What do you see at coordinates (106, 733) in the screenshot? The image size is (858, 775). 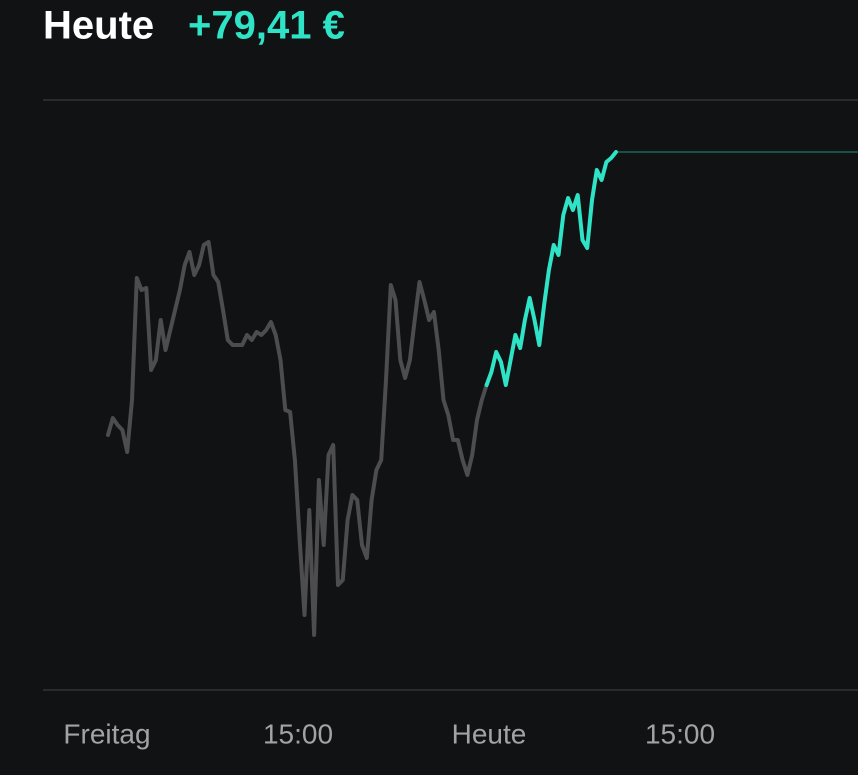 I see `x-tick-label: Freitag` at bounding box center [106, 733].